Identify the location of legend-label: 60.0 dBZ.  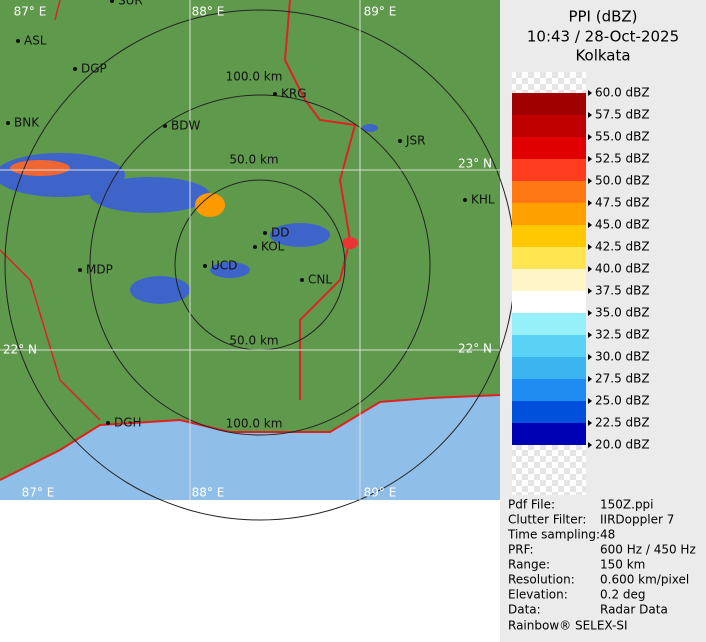
(622, 93).